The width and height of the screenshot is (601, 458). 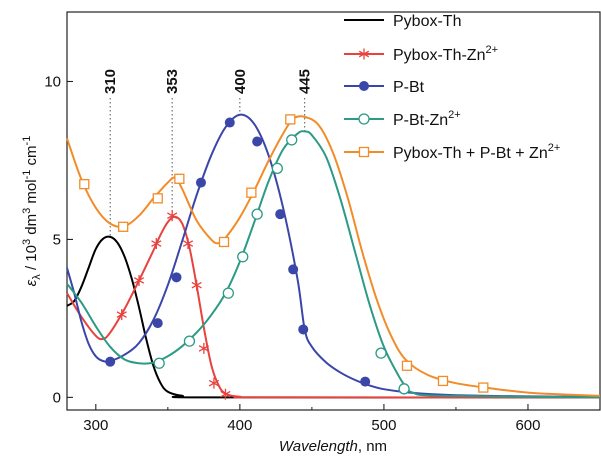 What do you see at coordinates (439, 55) in the screenshot?
I see `legend-label-text: Pybox-Th-Zn` at bounding box center [439, 55].